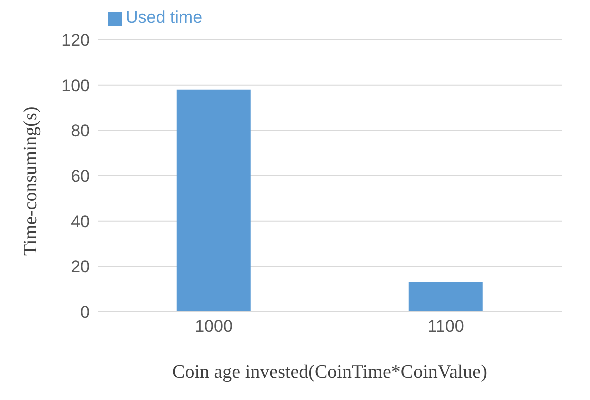 This screenshot has height=400, width=590. What do you see at coordinates (214, 326) in the screenshot?
I see `x-tick-label: 1000` at bounding box center [214, 326].